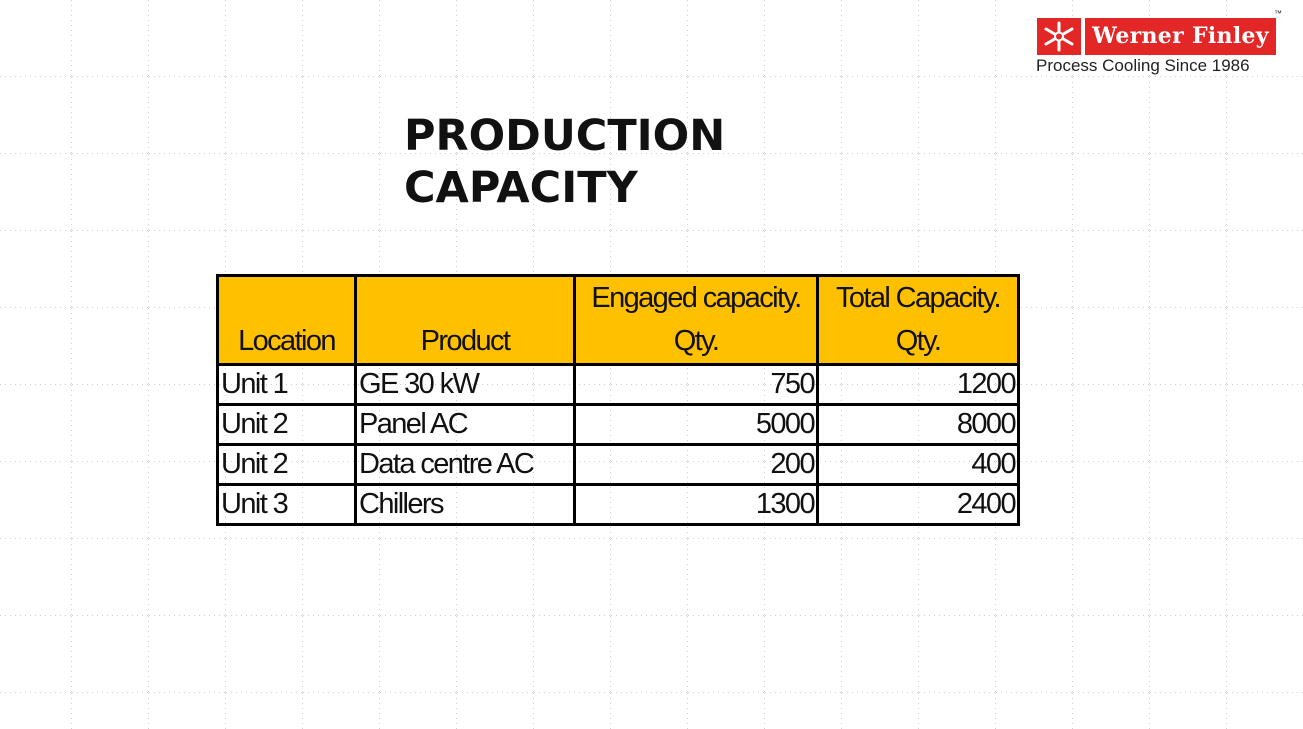 Image resolution: width=1303 pixels, height=729 pixels. I want to click on table-row: Unit 1 GE 30 kW 750 1200, so click(618, 384).